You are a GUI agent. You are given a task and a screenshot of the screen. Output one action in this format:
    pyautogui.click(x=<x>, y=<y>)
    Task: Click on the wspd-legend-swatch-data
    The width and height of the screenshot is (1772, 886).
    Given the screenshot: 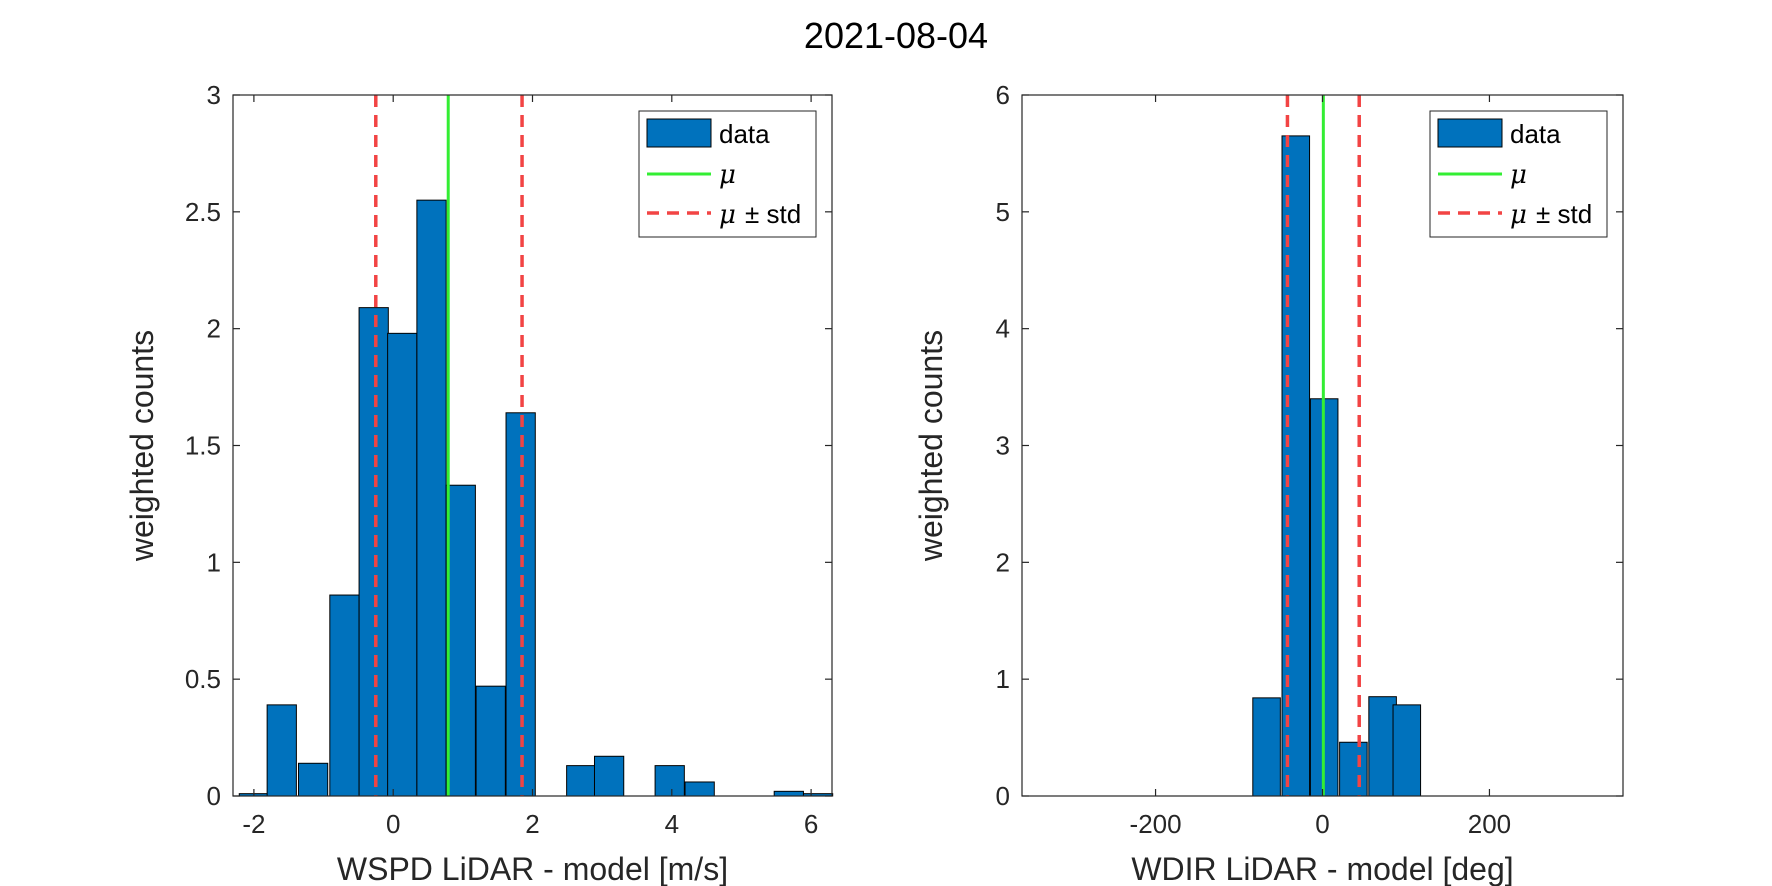 What is the action you would take?
    pyautogui.click(x=679, y=133)
    